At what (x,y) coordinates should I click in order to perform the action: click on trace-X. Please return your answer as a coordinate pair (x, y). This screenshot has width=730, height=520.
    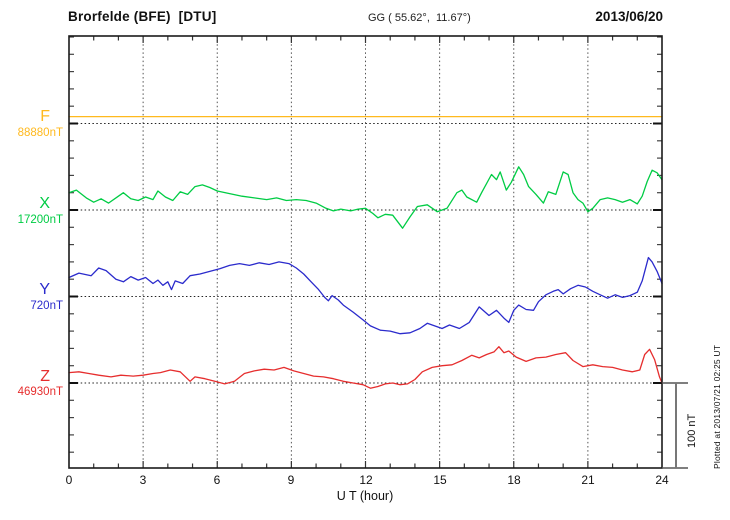
    Looking at the image, I should click on (365, 197).